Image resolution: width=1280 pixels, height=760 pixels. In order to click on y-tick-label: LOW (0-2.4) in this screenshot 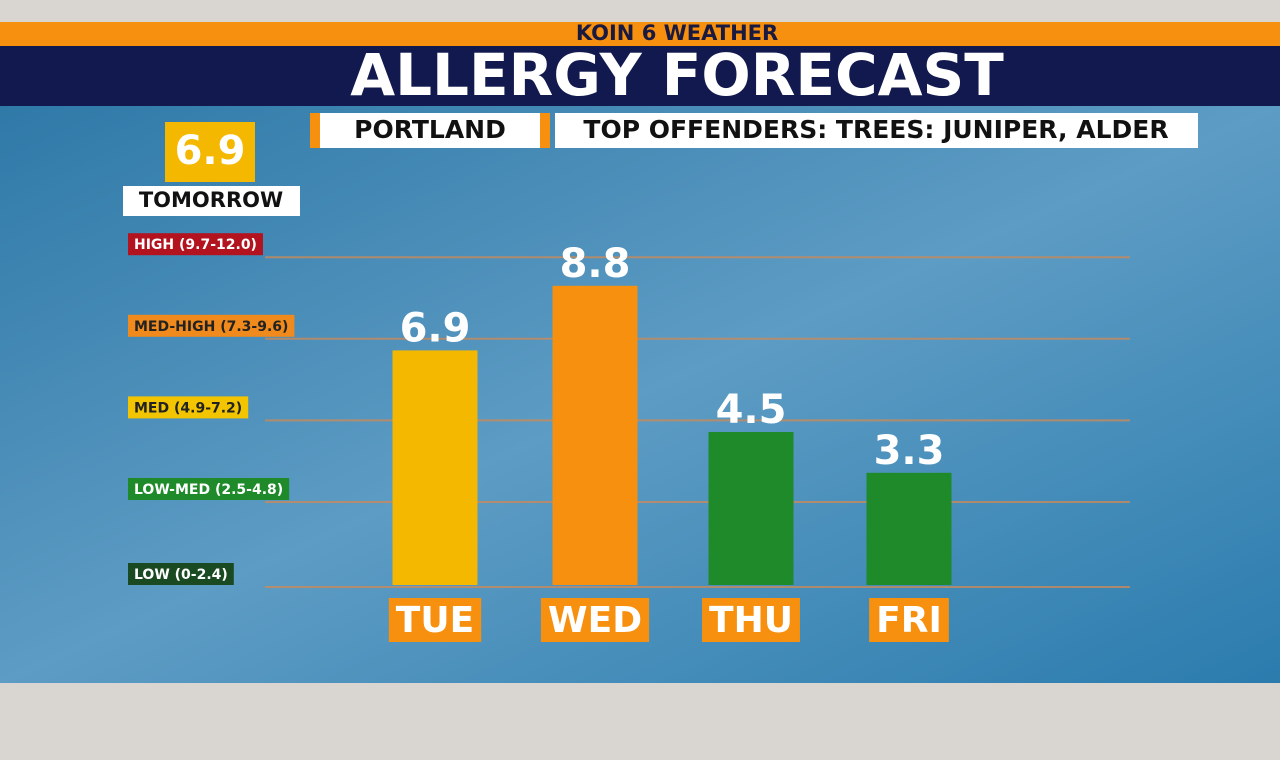, I will do `click(181, 575)`.